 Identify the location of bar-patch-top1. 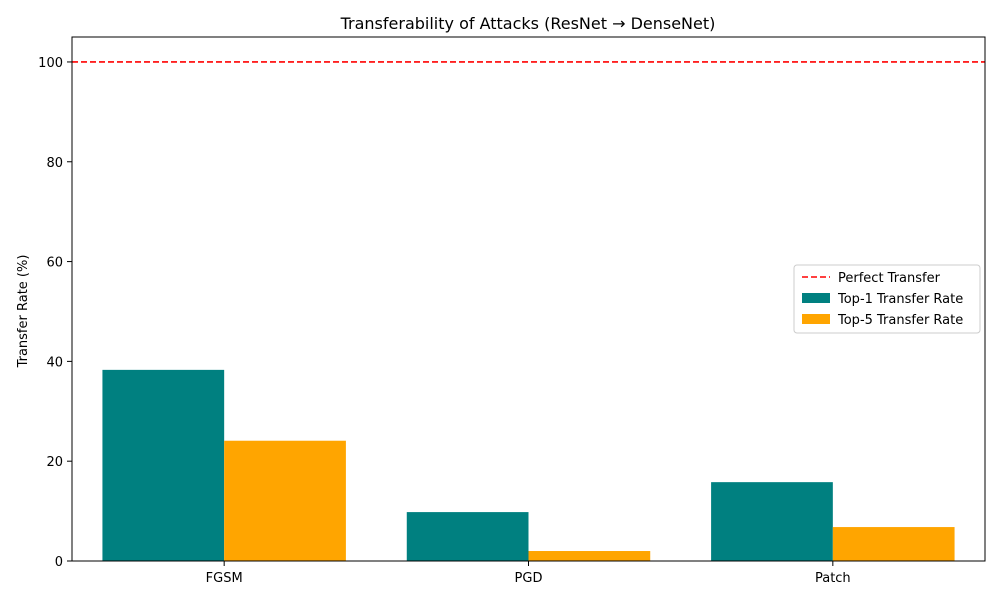
(772, 521).